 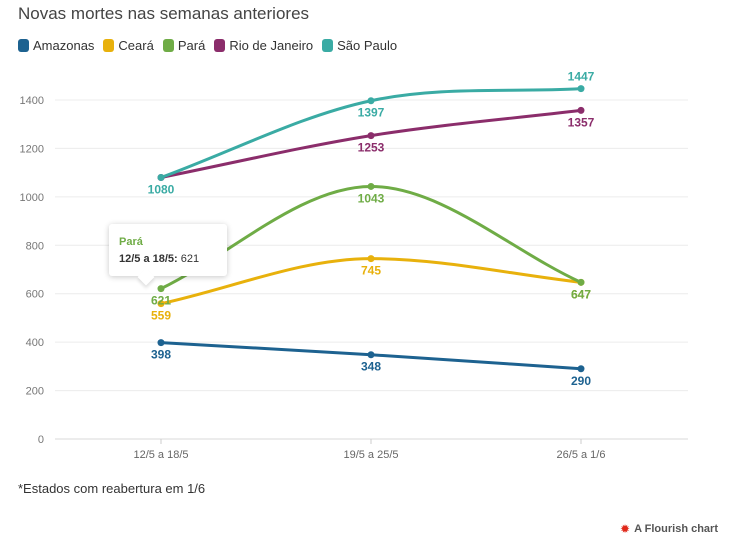 What do you see at coordinates (32, 198) in the screenshot?
I see `y-tick-label: 1000` at bounding box center [32, 198].